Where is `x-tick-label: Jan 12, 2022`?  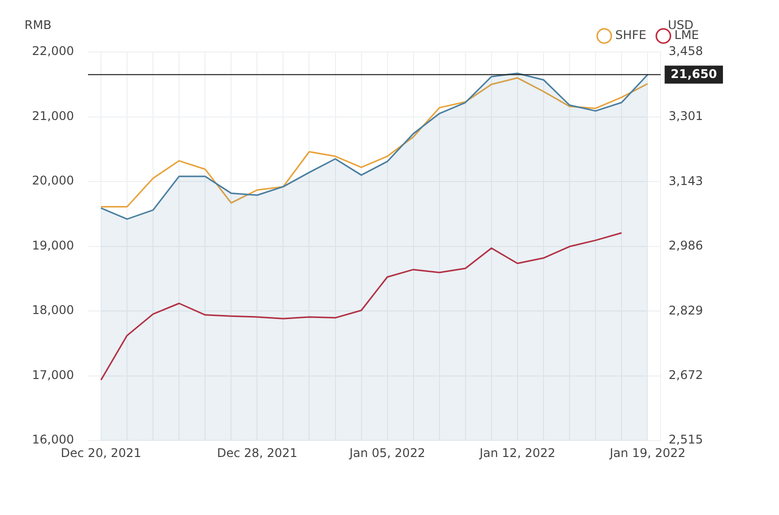 x-tick-label: Jan 12, 2022 is located at coordinates (517, 453).